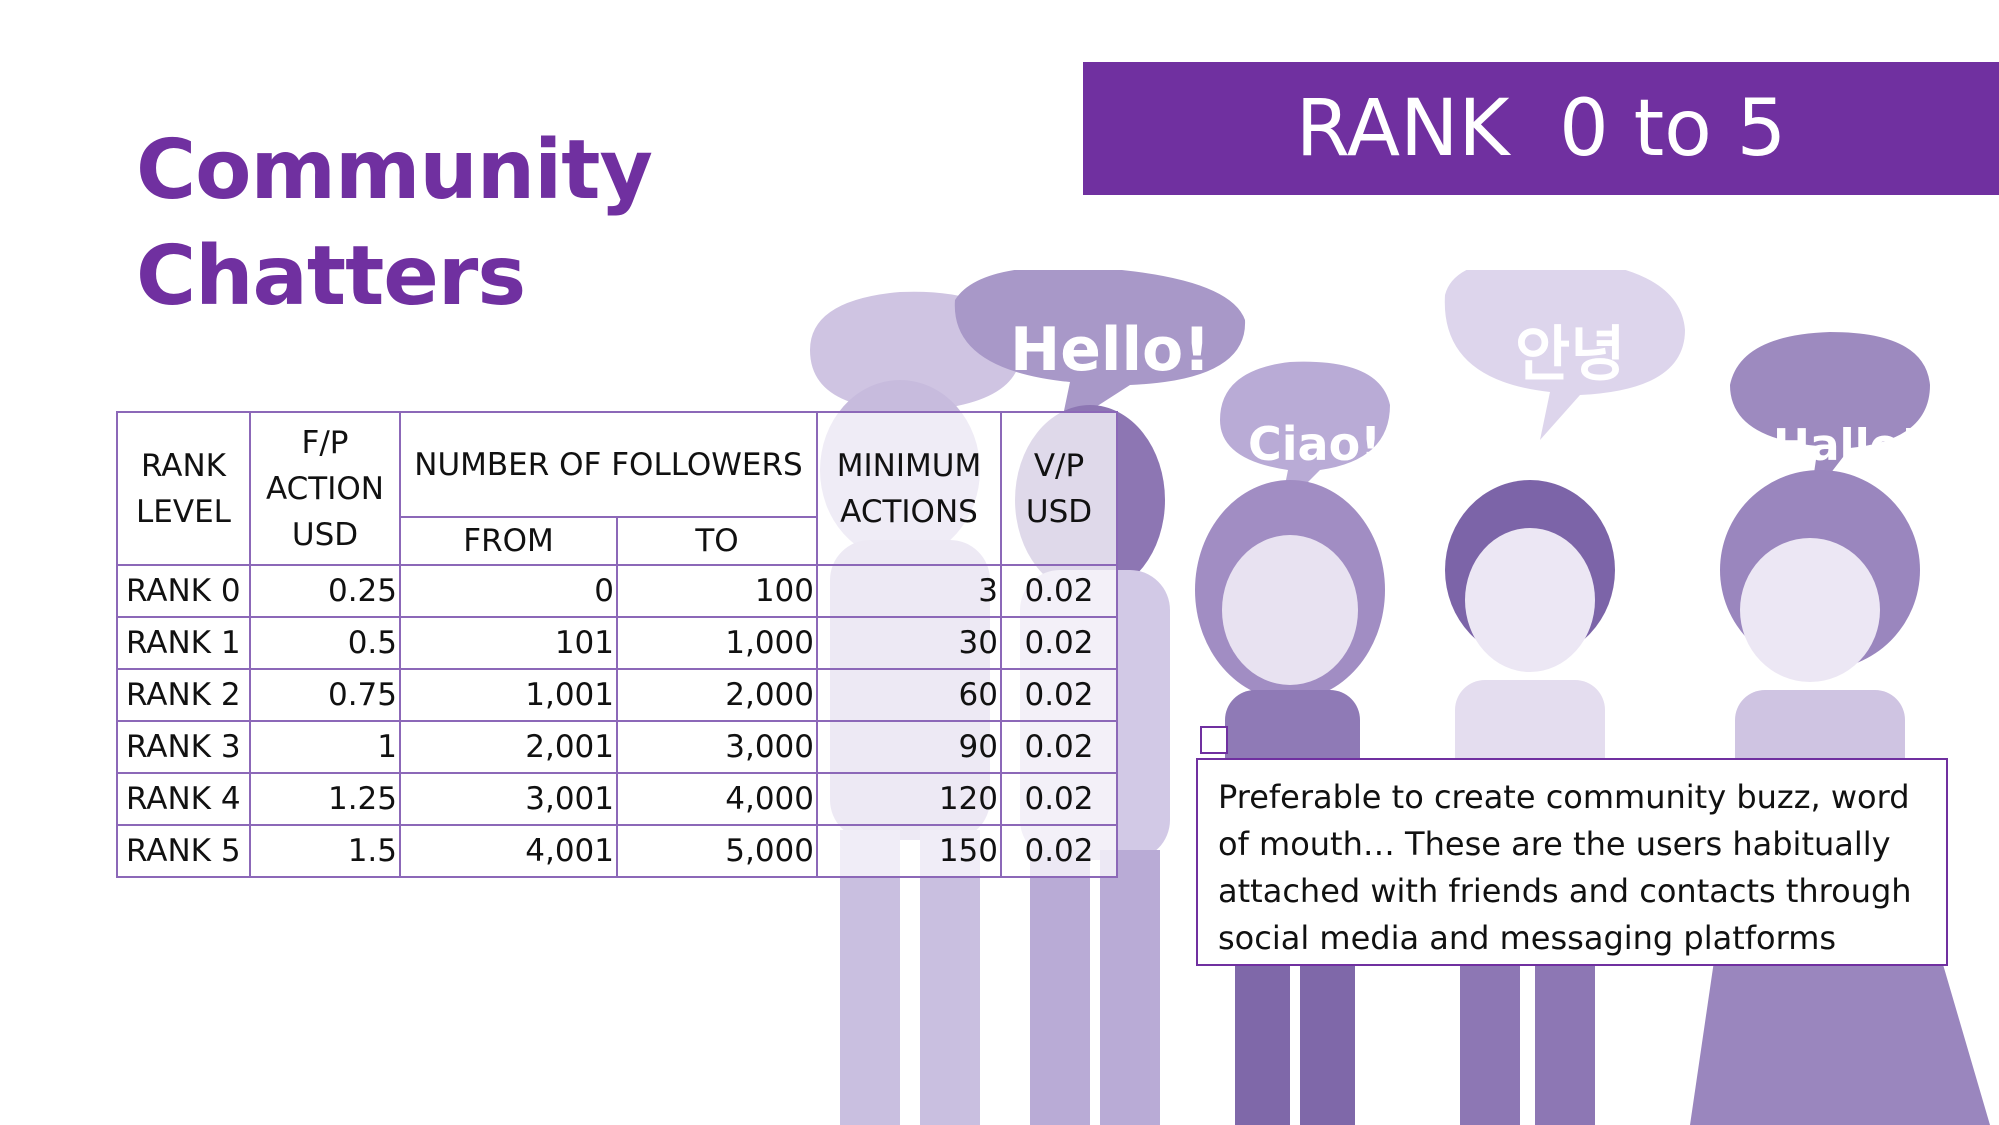 This screenshot has width=1999, height=1125. I want to click on cell-from: 101, so click(508, 643).